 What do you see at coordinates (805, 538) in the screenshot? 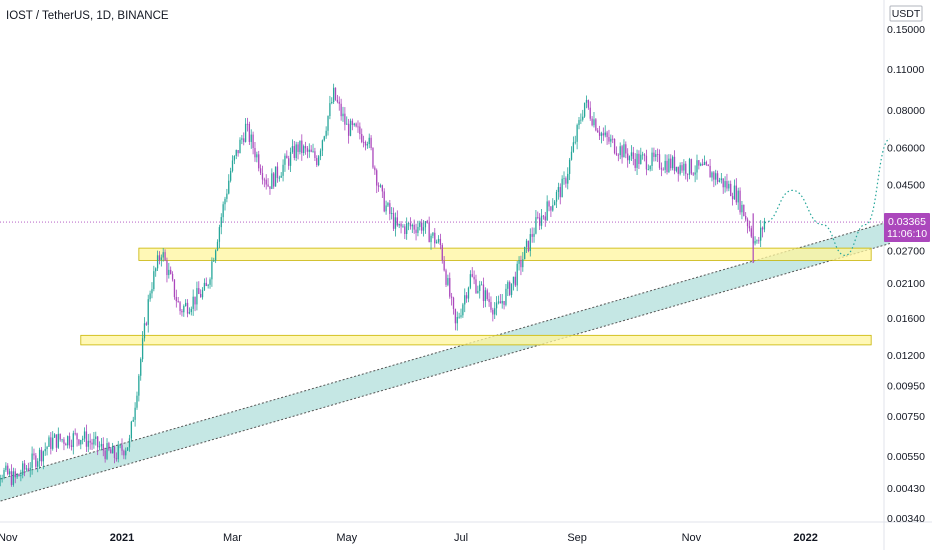
I see `time-tick-label: 2022` at bounding box center [805, 538].